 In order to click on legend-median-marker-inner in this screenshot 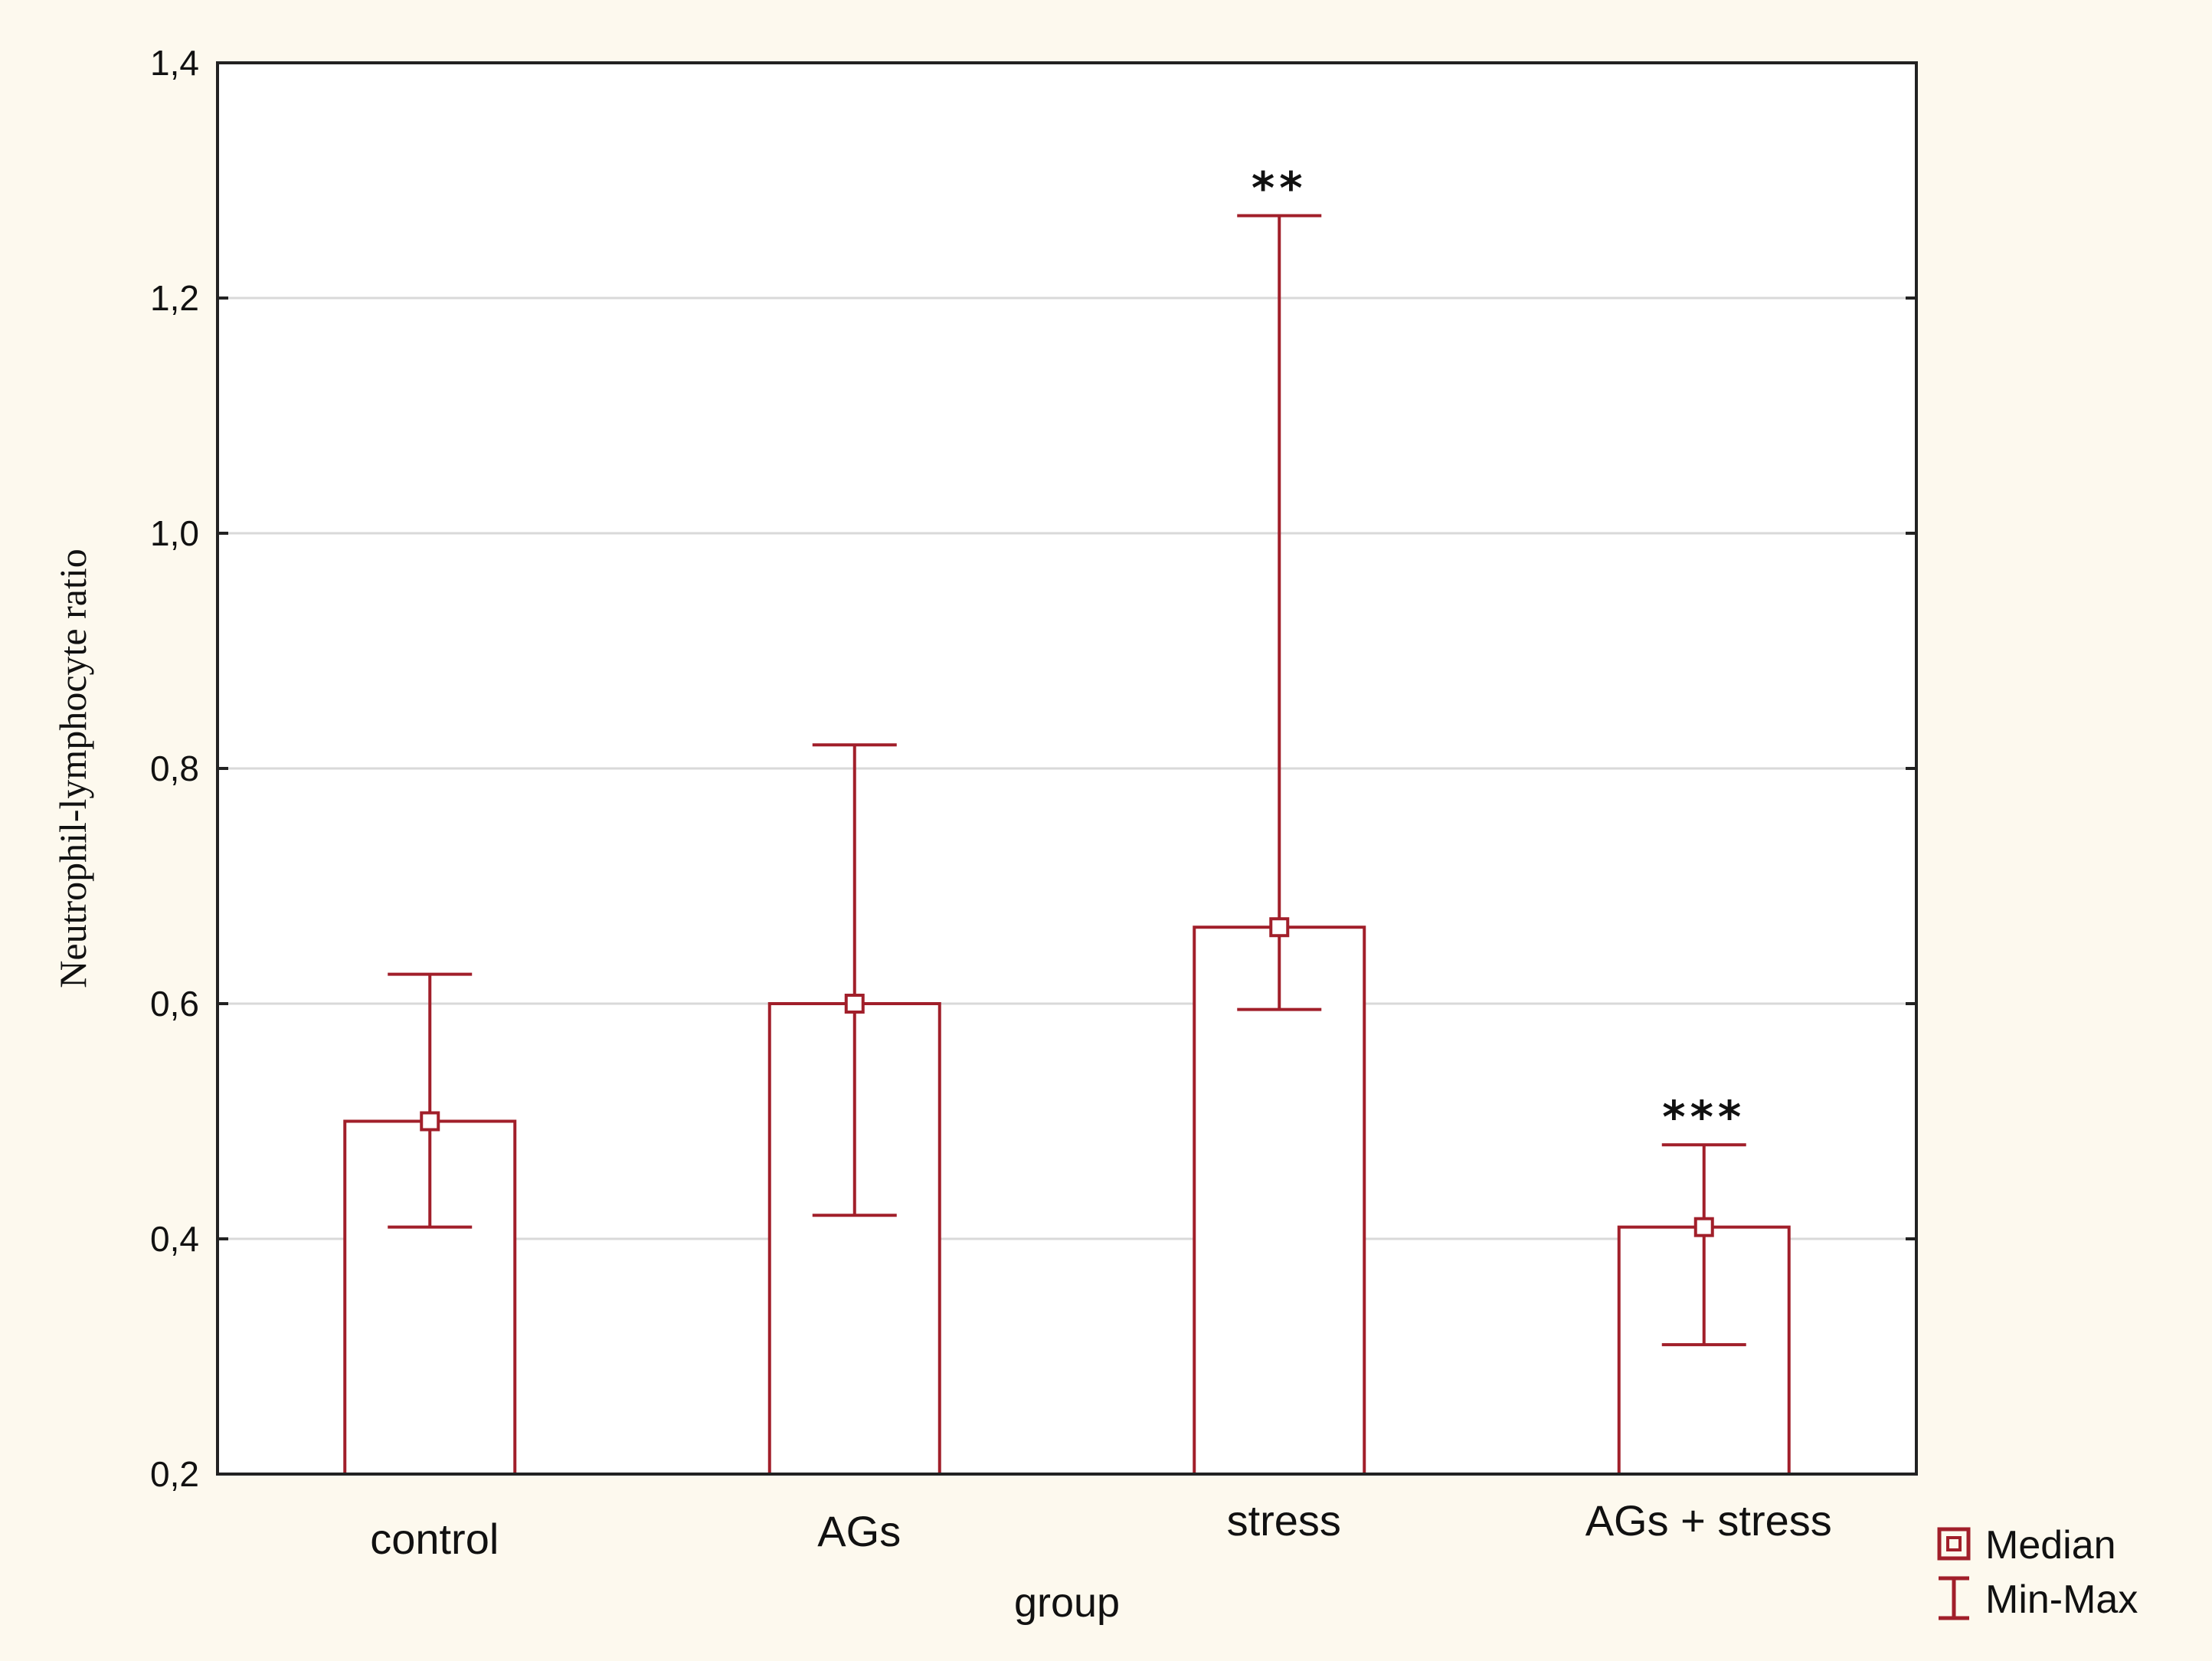, I will do `click(1954, 1543)`.